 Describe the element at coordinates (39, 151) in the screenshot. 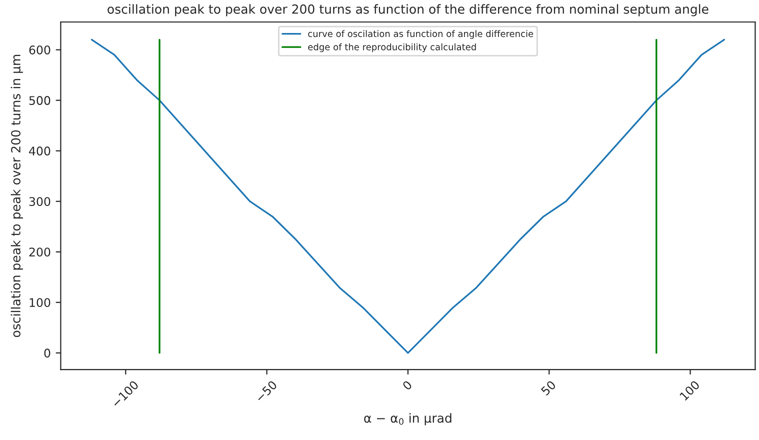

I see `y-tick-label: 400` at that location.